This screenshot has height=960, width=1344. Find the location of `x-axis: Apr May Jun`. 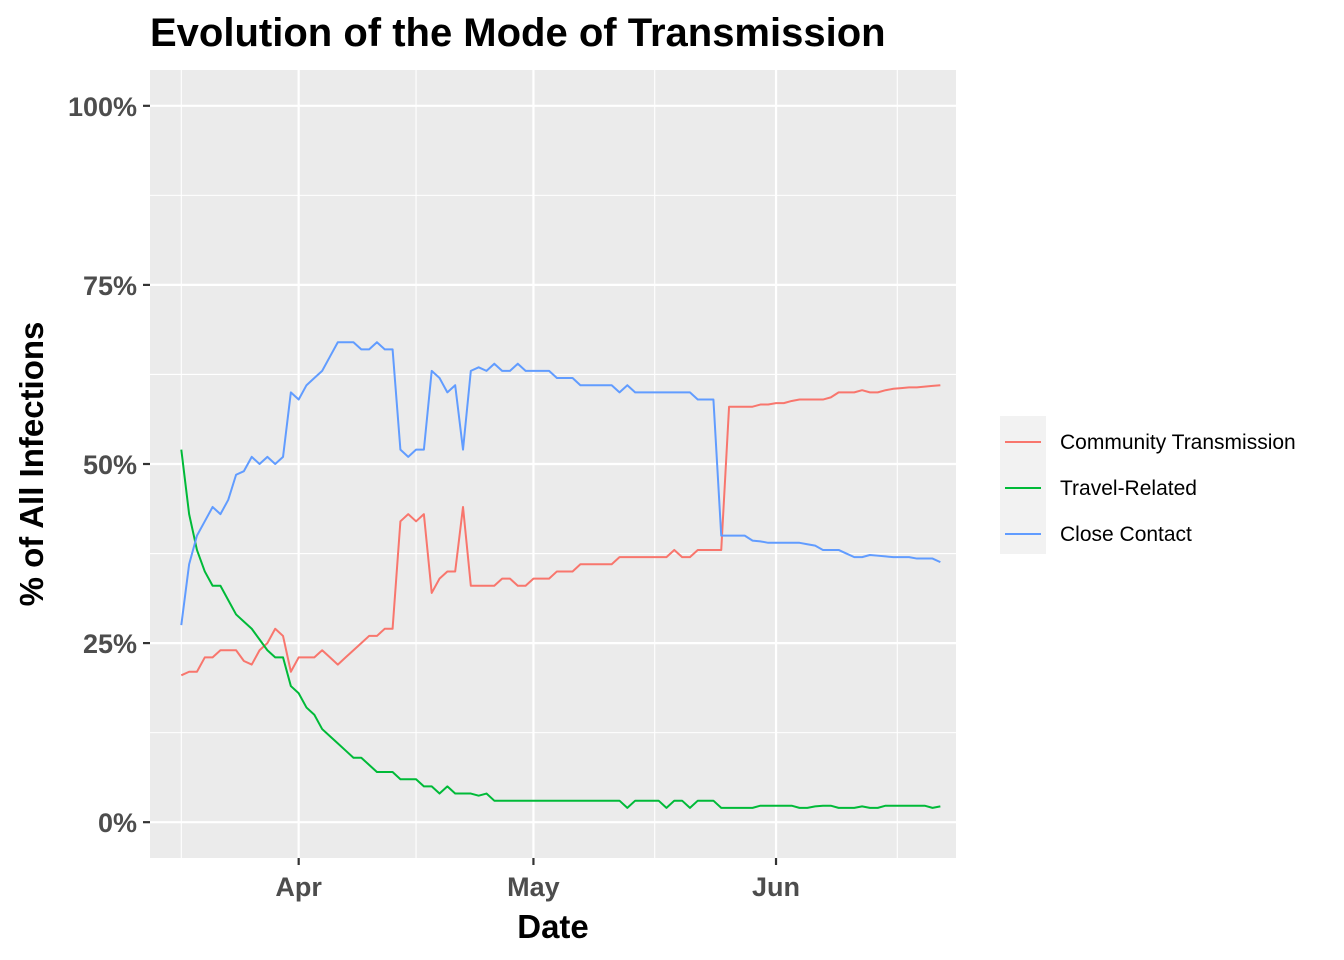

x-axis: Apr May Jun is located at coordinates (537, 880).